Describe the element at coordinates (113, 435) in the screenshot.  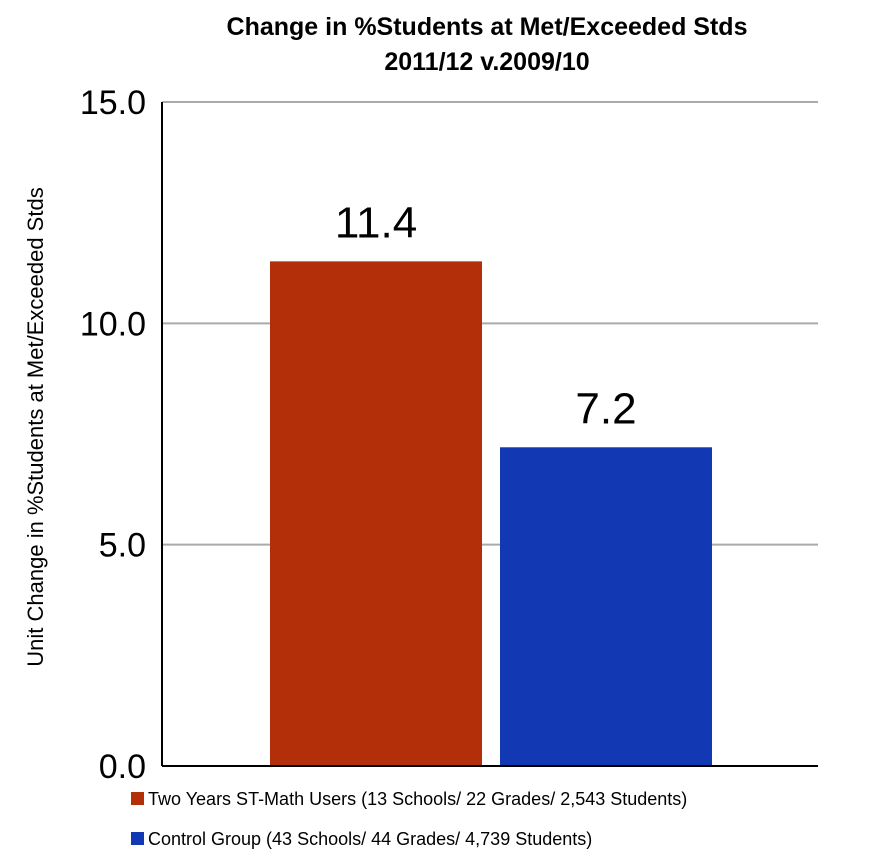
I see `y-axis-ticks: 0.0 5.0 10.0 15.0` at that location.